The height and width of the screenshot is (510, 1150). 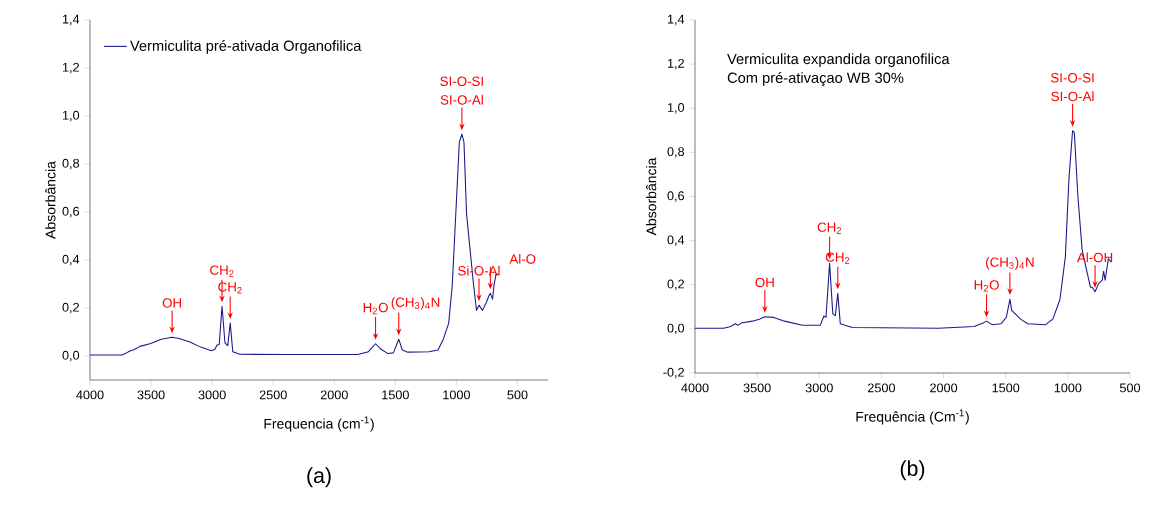 What do you see at coordinates (838, 60) in the screenshot?
I see `annotation: Vermiculita expandida organofilica` at bounding box center [838, 60].